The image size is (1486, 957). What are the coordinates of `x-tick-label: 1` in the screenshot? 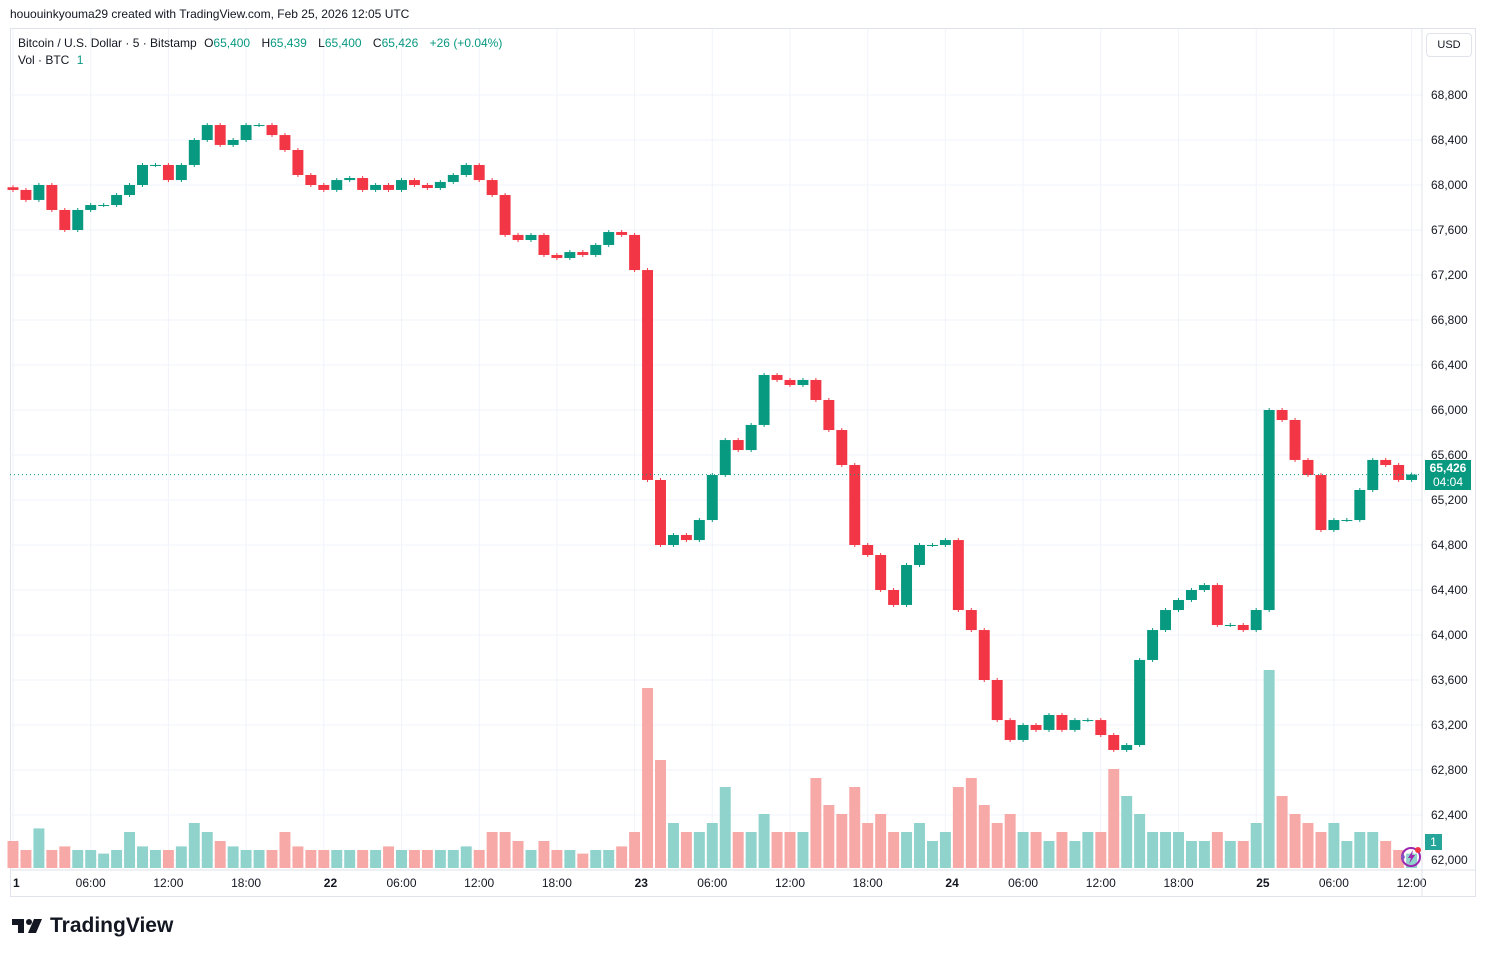 It's located at (16, 883).